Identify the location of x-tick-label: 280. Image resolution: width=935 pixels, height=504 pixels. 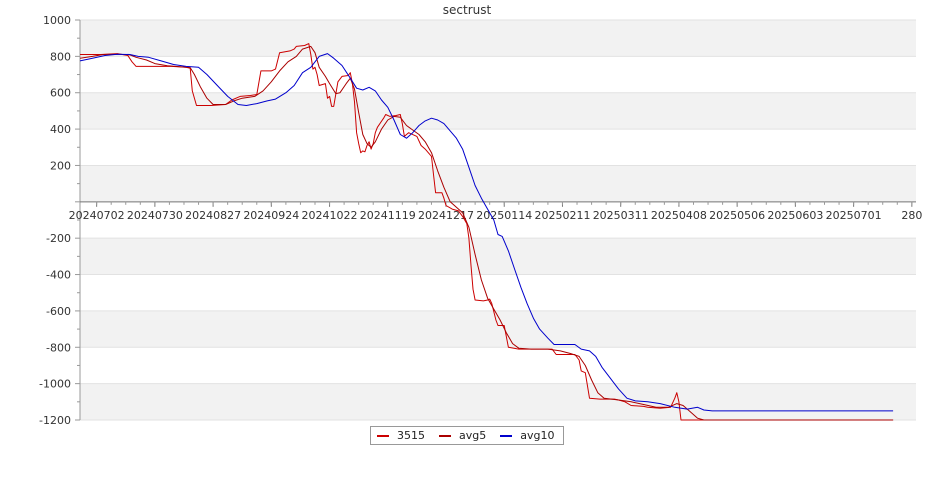
(911, 215).